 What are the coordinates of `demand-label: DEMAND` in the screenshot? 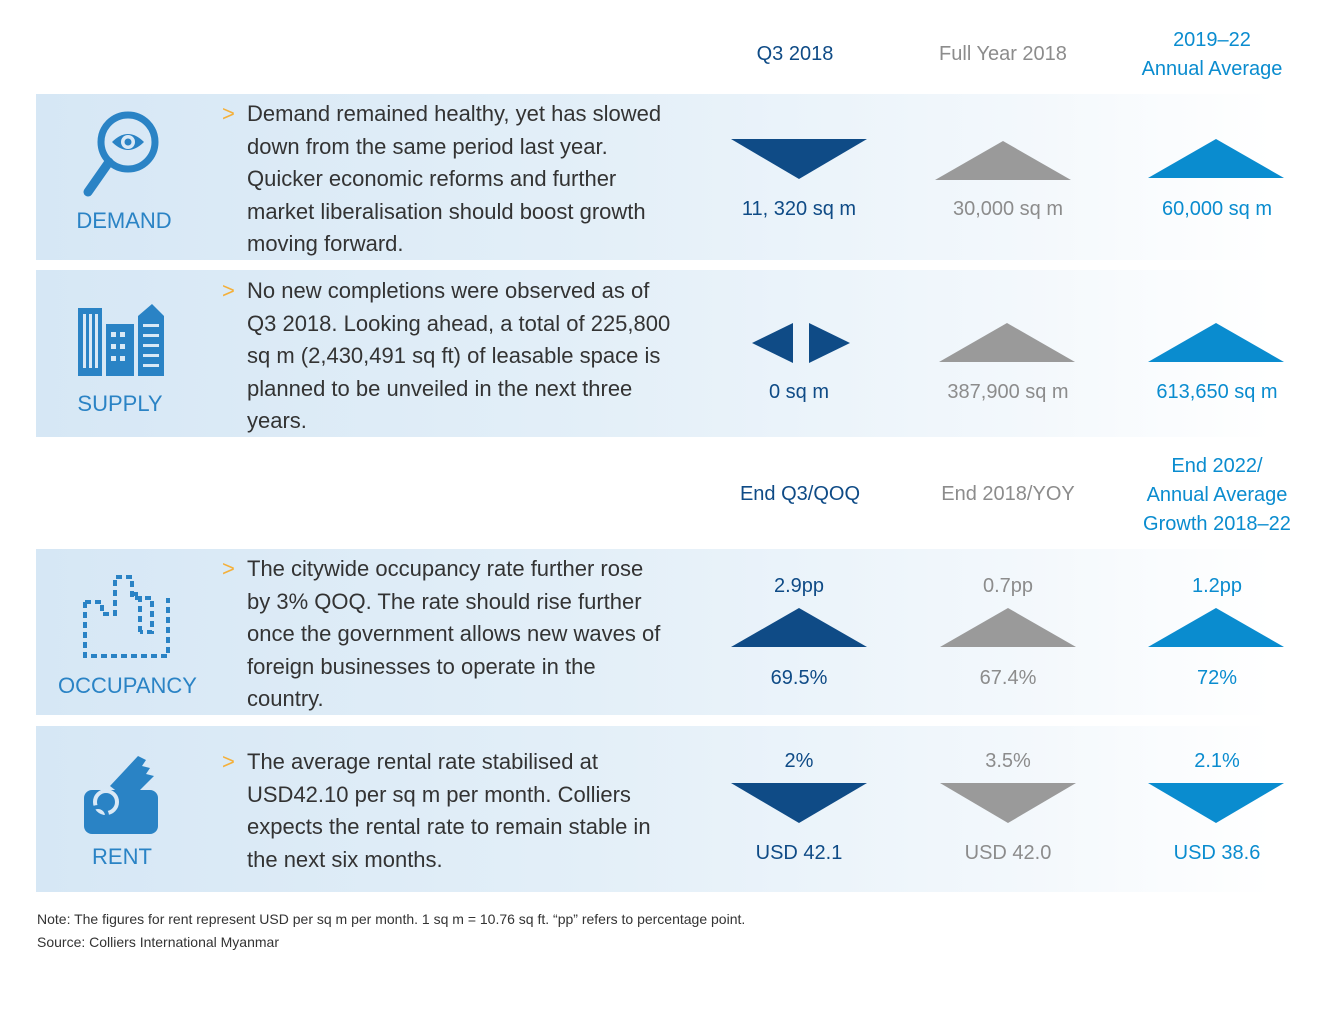 It's located at (124, 220).